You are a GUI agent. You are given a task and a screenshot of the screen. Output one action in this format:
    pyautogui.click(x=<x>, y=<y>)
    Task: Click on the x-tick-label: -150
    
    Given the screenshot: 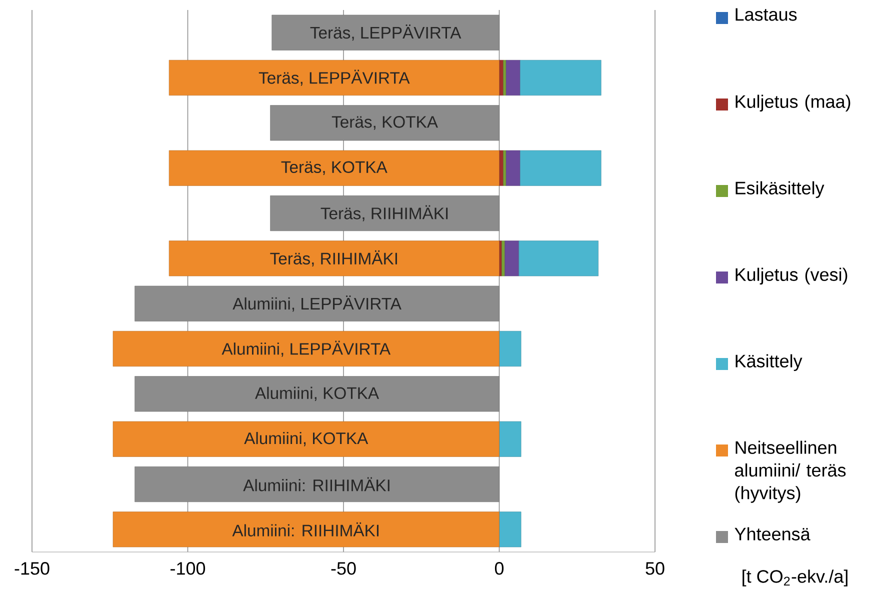 What is the action you would take?
    pyautogui.click(x=32, y=568)
    